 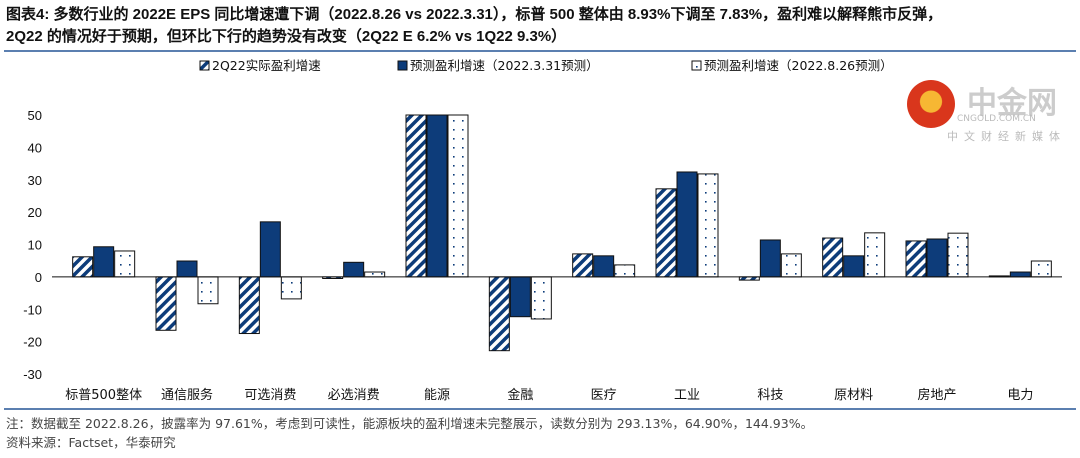 I want to click on y-tick-label: 50, so click(x=35, y=115).